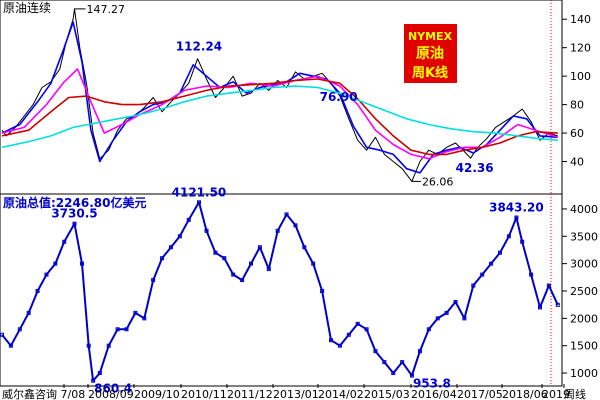  Describe the element at coordinates (199, 47) in the screenshot. I see `upper-annotation: 112.24` at that location.